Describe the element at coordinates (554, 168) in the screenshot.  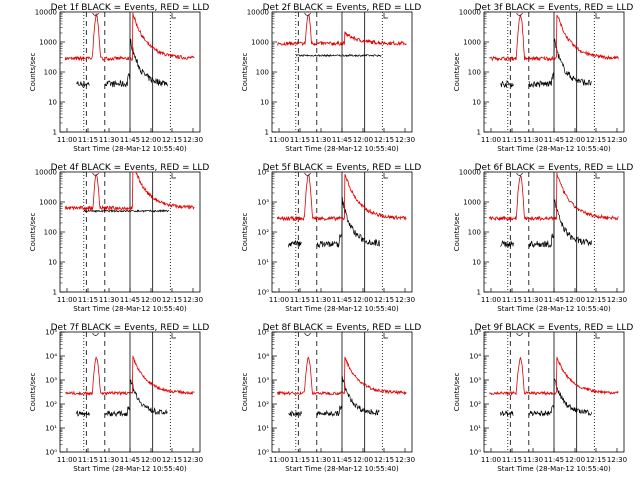
I see `panel-title: Det 6f BLACK = Events, RED = LLD` at that location.